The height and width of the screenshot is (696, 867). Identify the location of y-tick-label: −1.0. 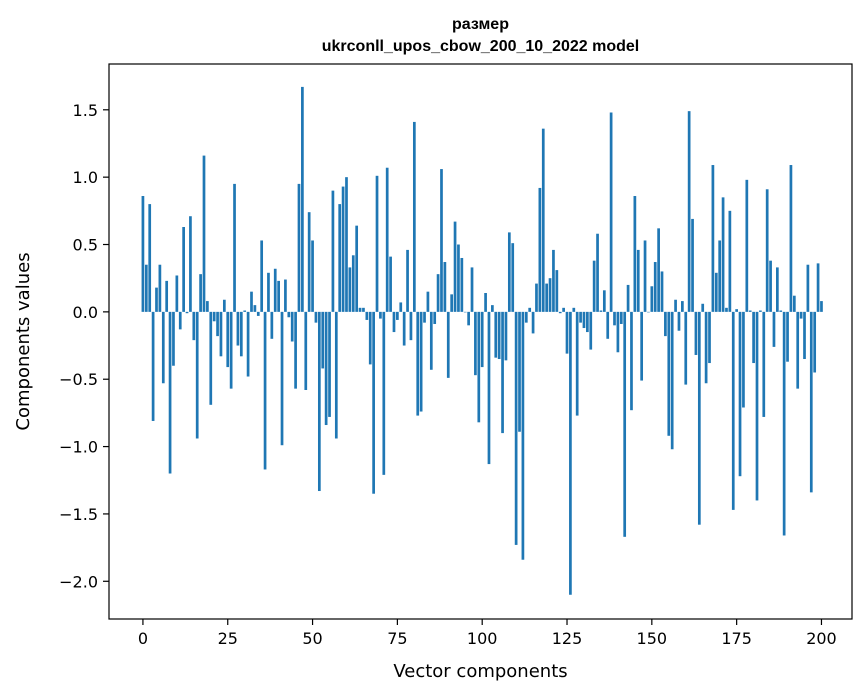
(78, 447).